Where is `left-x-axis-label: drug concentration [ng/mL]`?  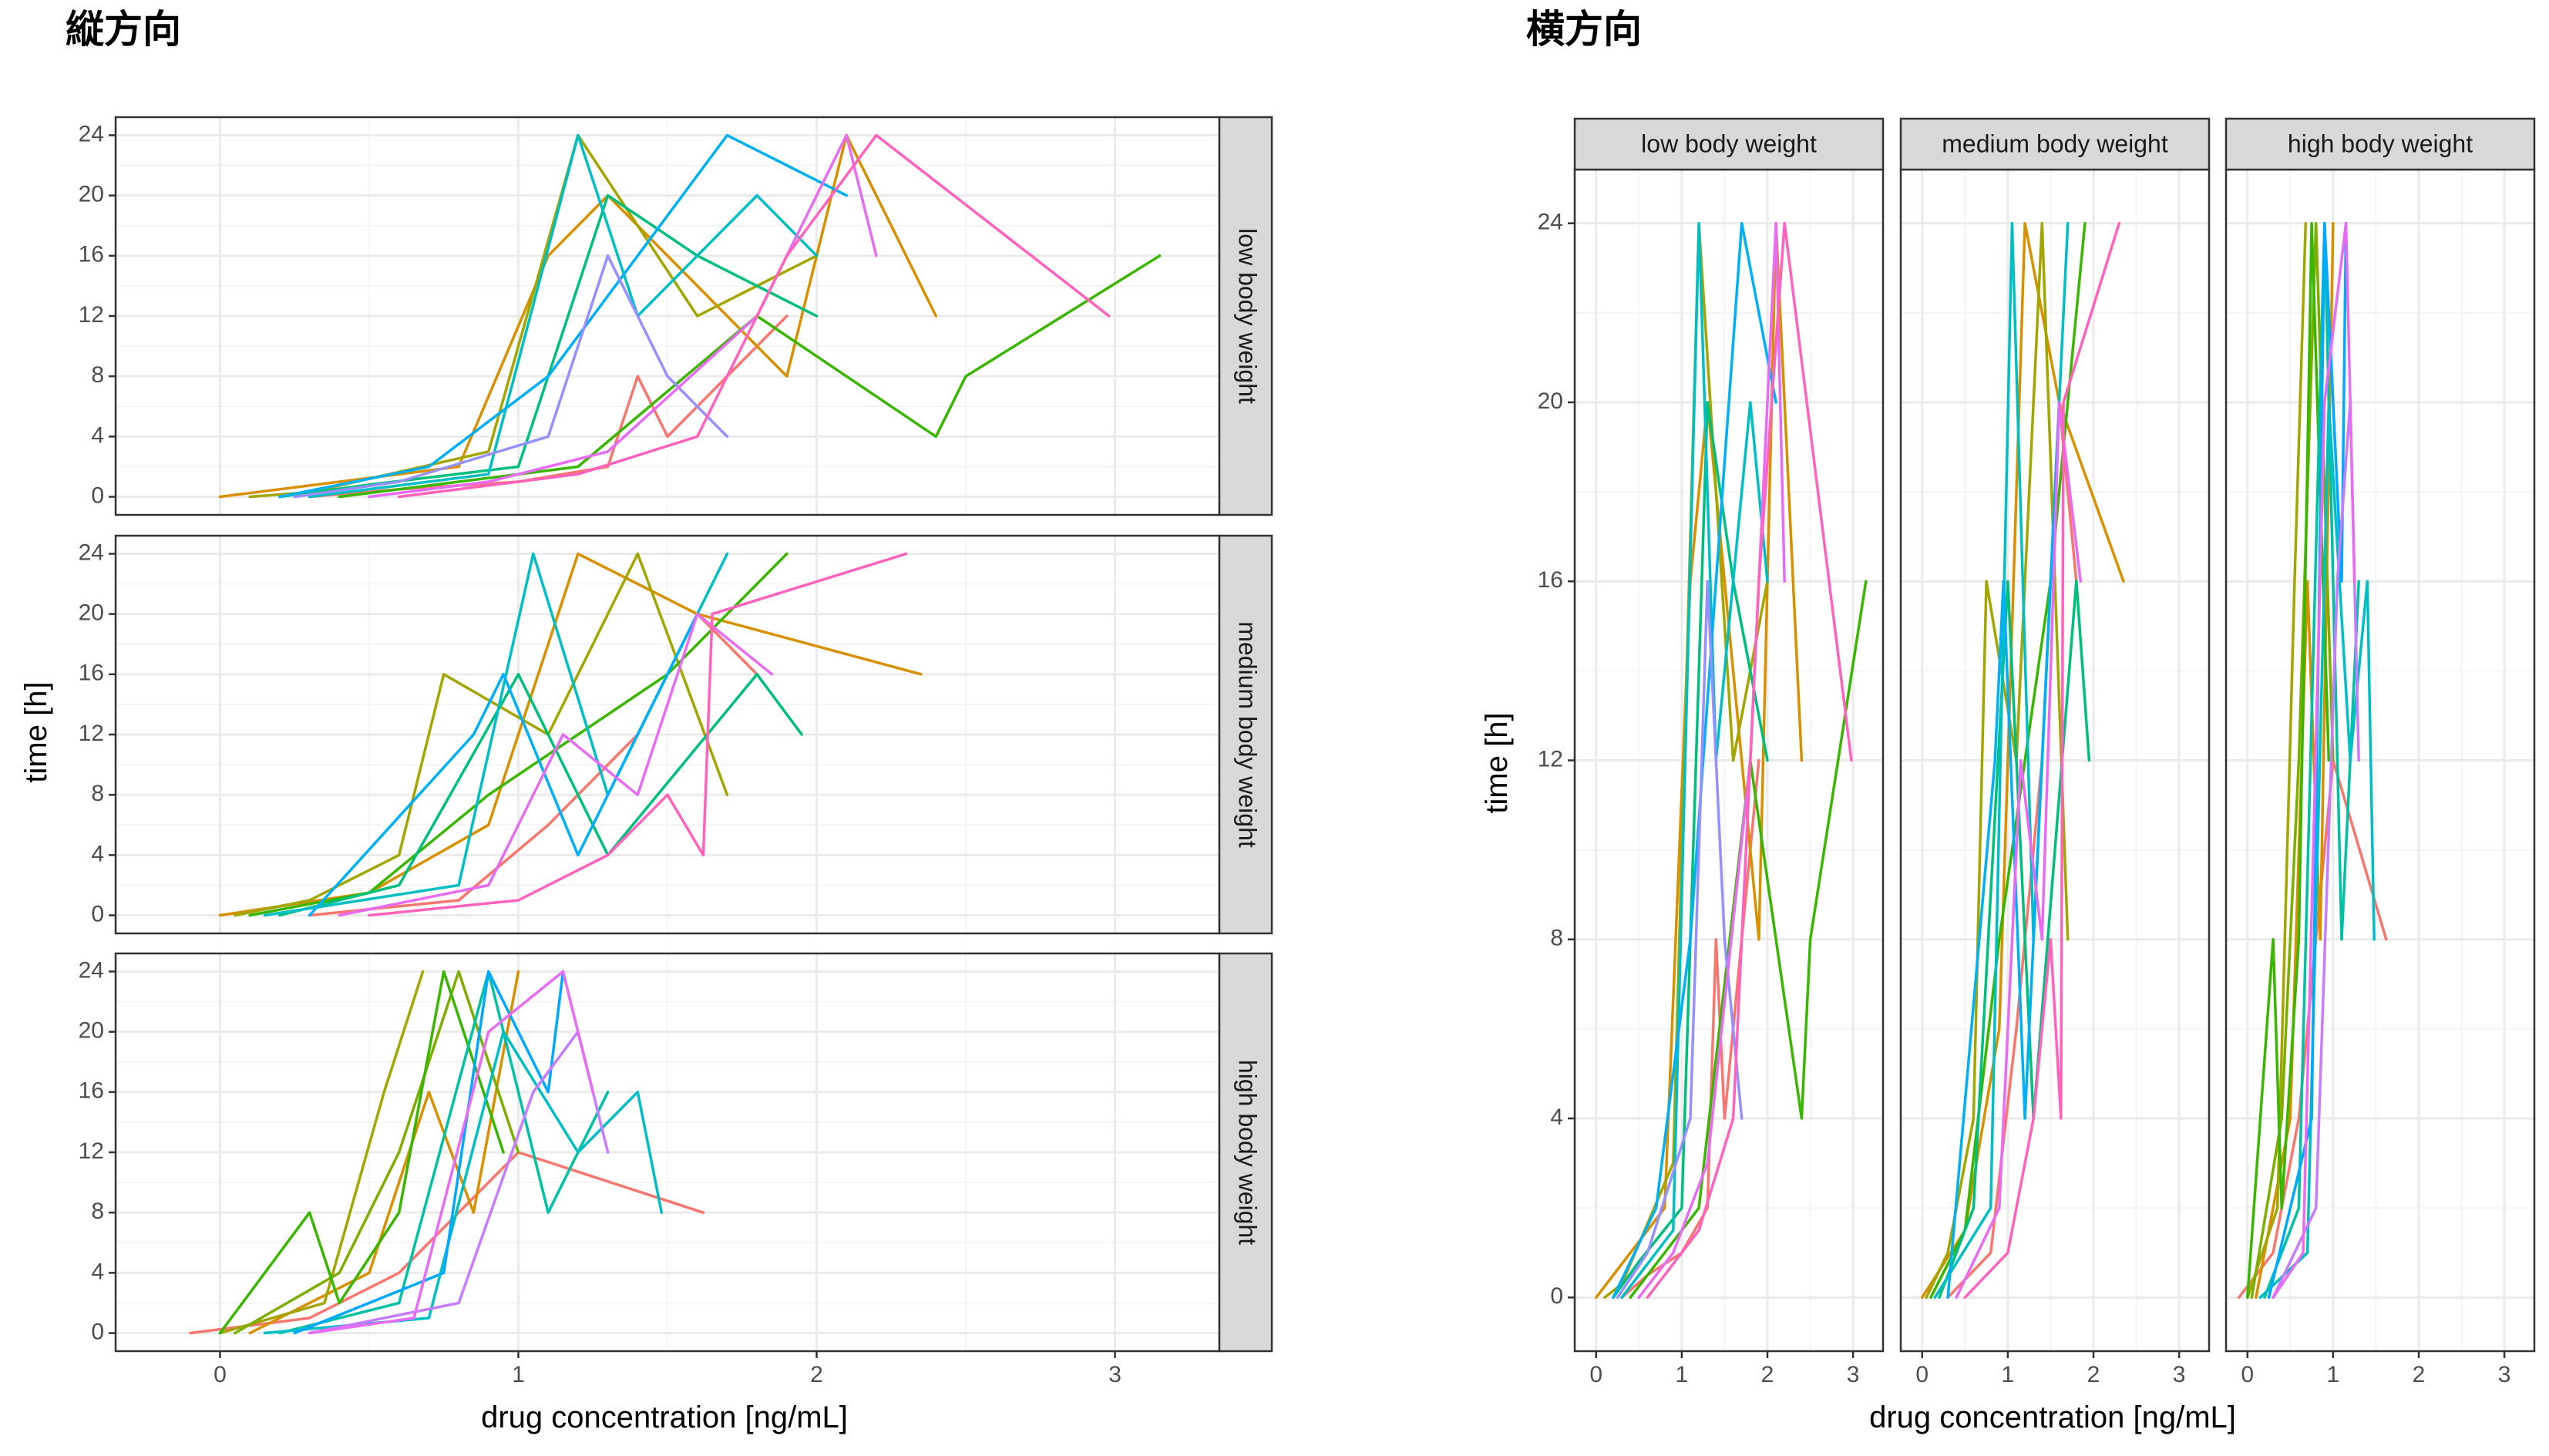
left-x-axis-label: drug concentration [ng/mL] is located at coordinates (664, 1417).